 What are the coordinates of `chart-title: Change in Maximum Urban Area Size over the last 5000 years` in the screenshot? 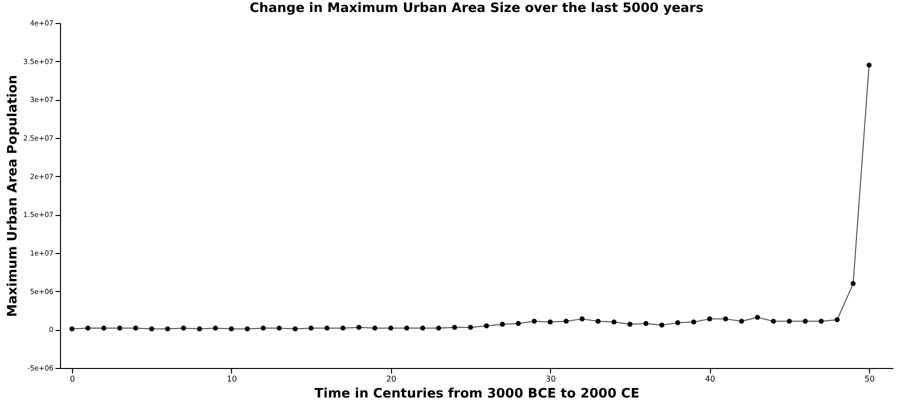 It's located at (477, 8).